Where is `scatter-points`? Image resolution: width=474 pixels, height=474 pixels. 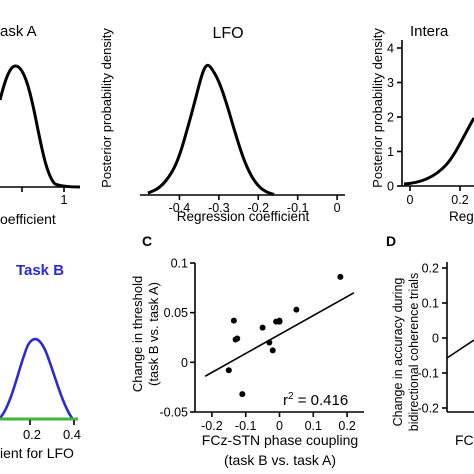
scatter-points is located at coordinates (284, 335).